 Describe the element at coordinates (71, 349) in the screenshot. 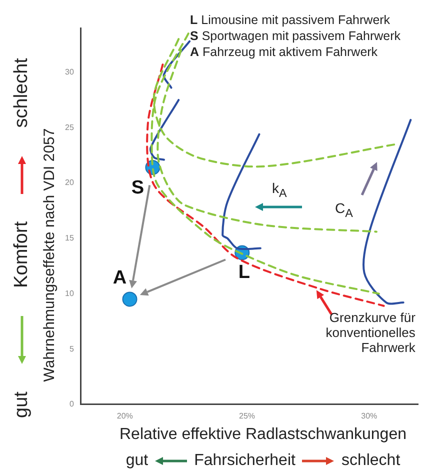

I see `y-tick-label: 5` at that location.